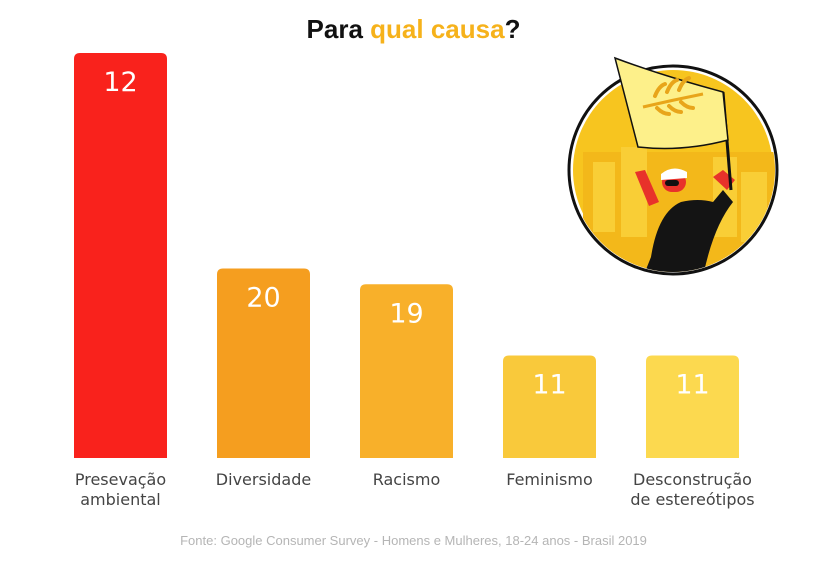 This screenshot has width=827, height=566. I want to click on title-prefix: Para, so click(338, 29).